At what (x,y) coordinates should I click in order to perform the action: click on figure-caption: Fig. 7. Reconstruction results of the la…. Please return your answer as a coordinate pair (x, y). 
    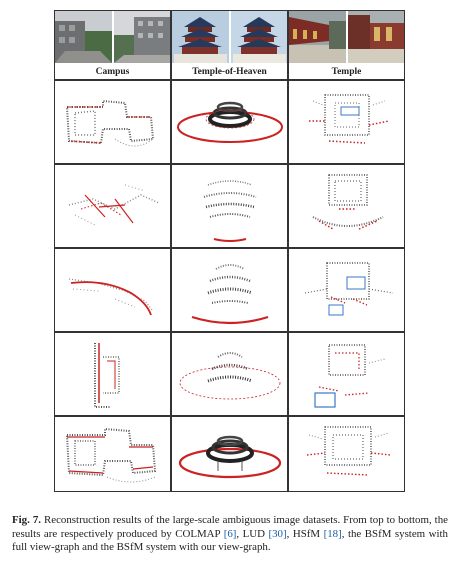
    Looking at the image, I should click on (230, 534).